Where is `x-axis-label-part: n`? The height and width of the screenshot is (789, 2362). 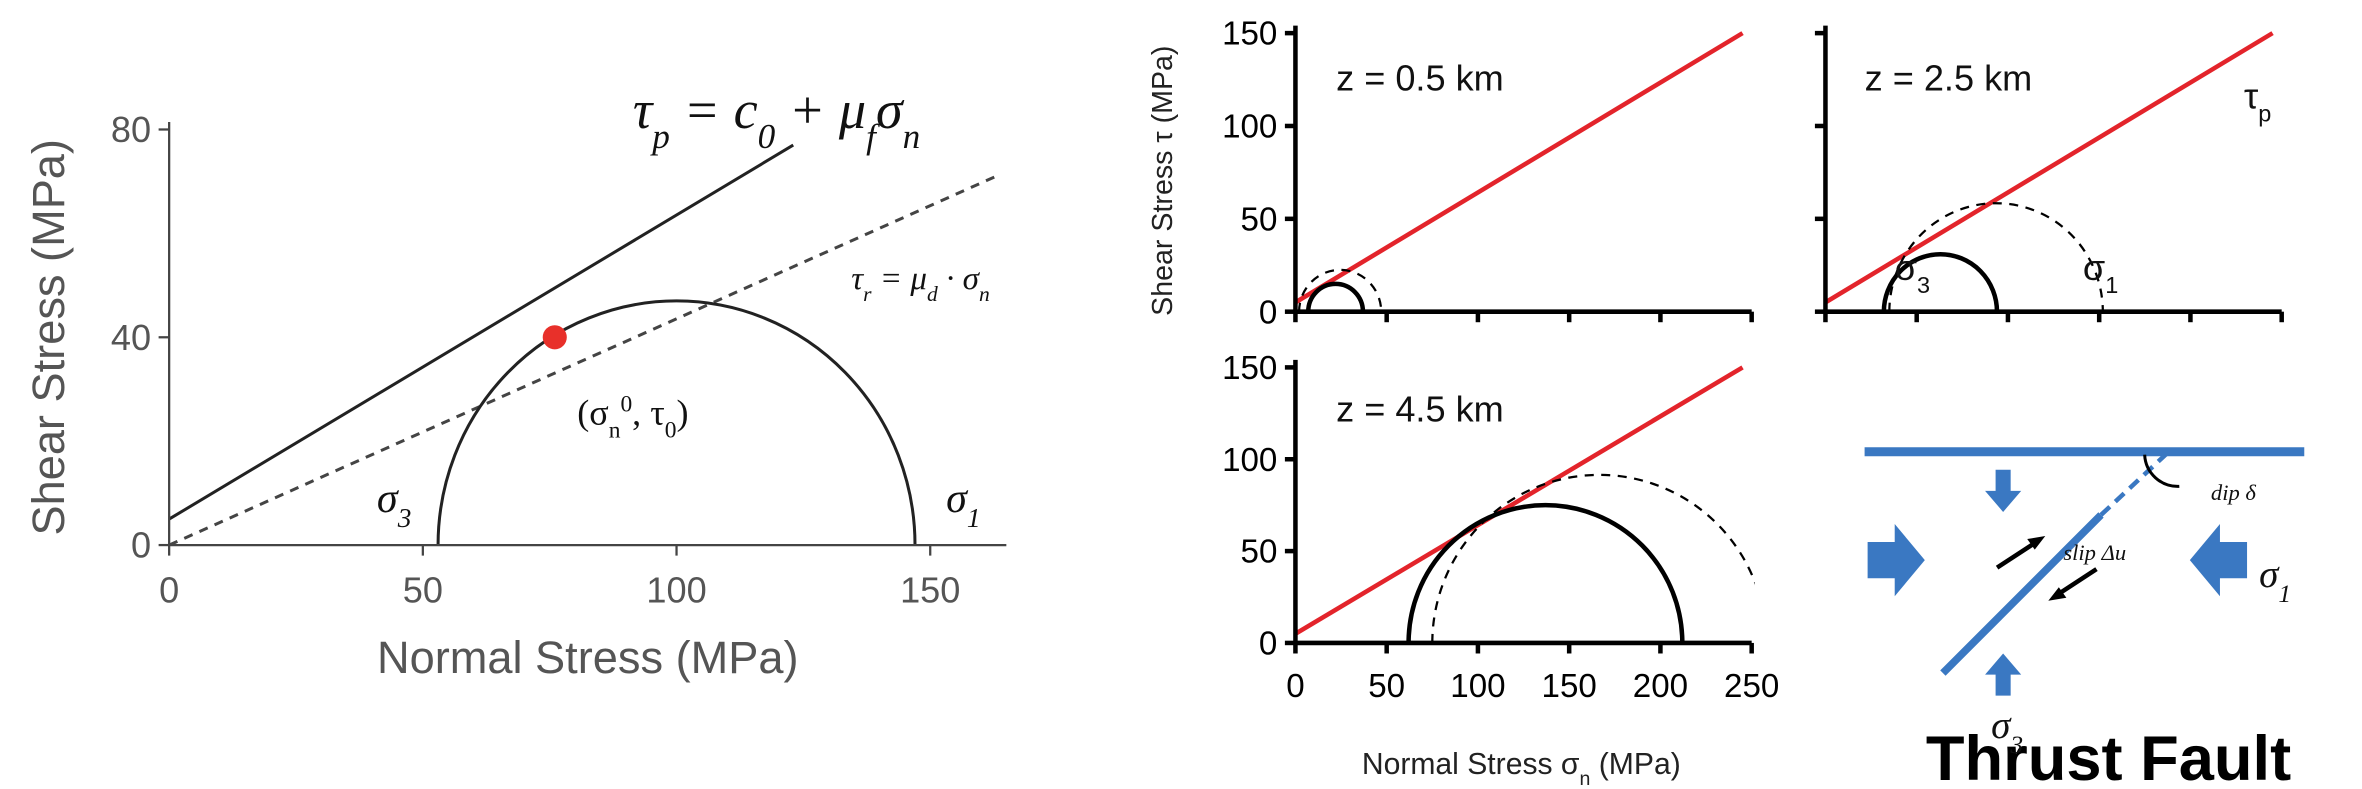
x-axis-label-part: n is located at coordinates (1585, 778).